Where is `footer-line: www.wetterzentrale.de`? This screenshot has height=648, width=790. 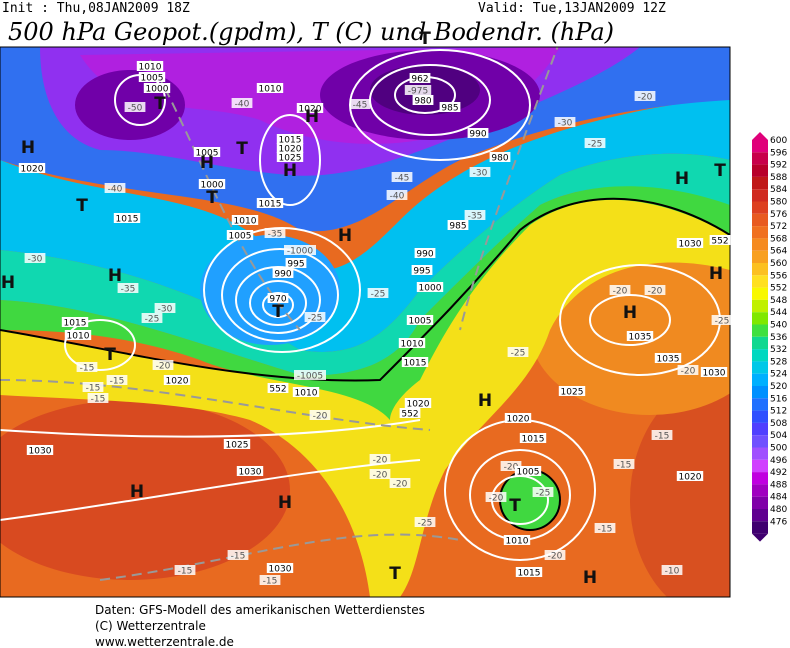 footer-line: www.wetterzentrale.de is located at coordinates (164, 641).